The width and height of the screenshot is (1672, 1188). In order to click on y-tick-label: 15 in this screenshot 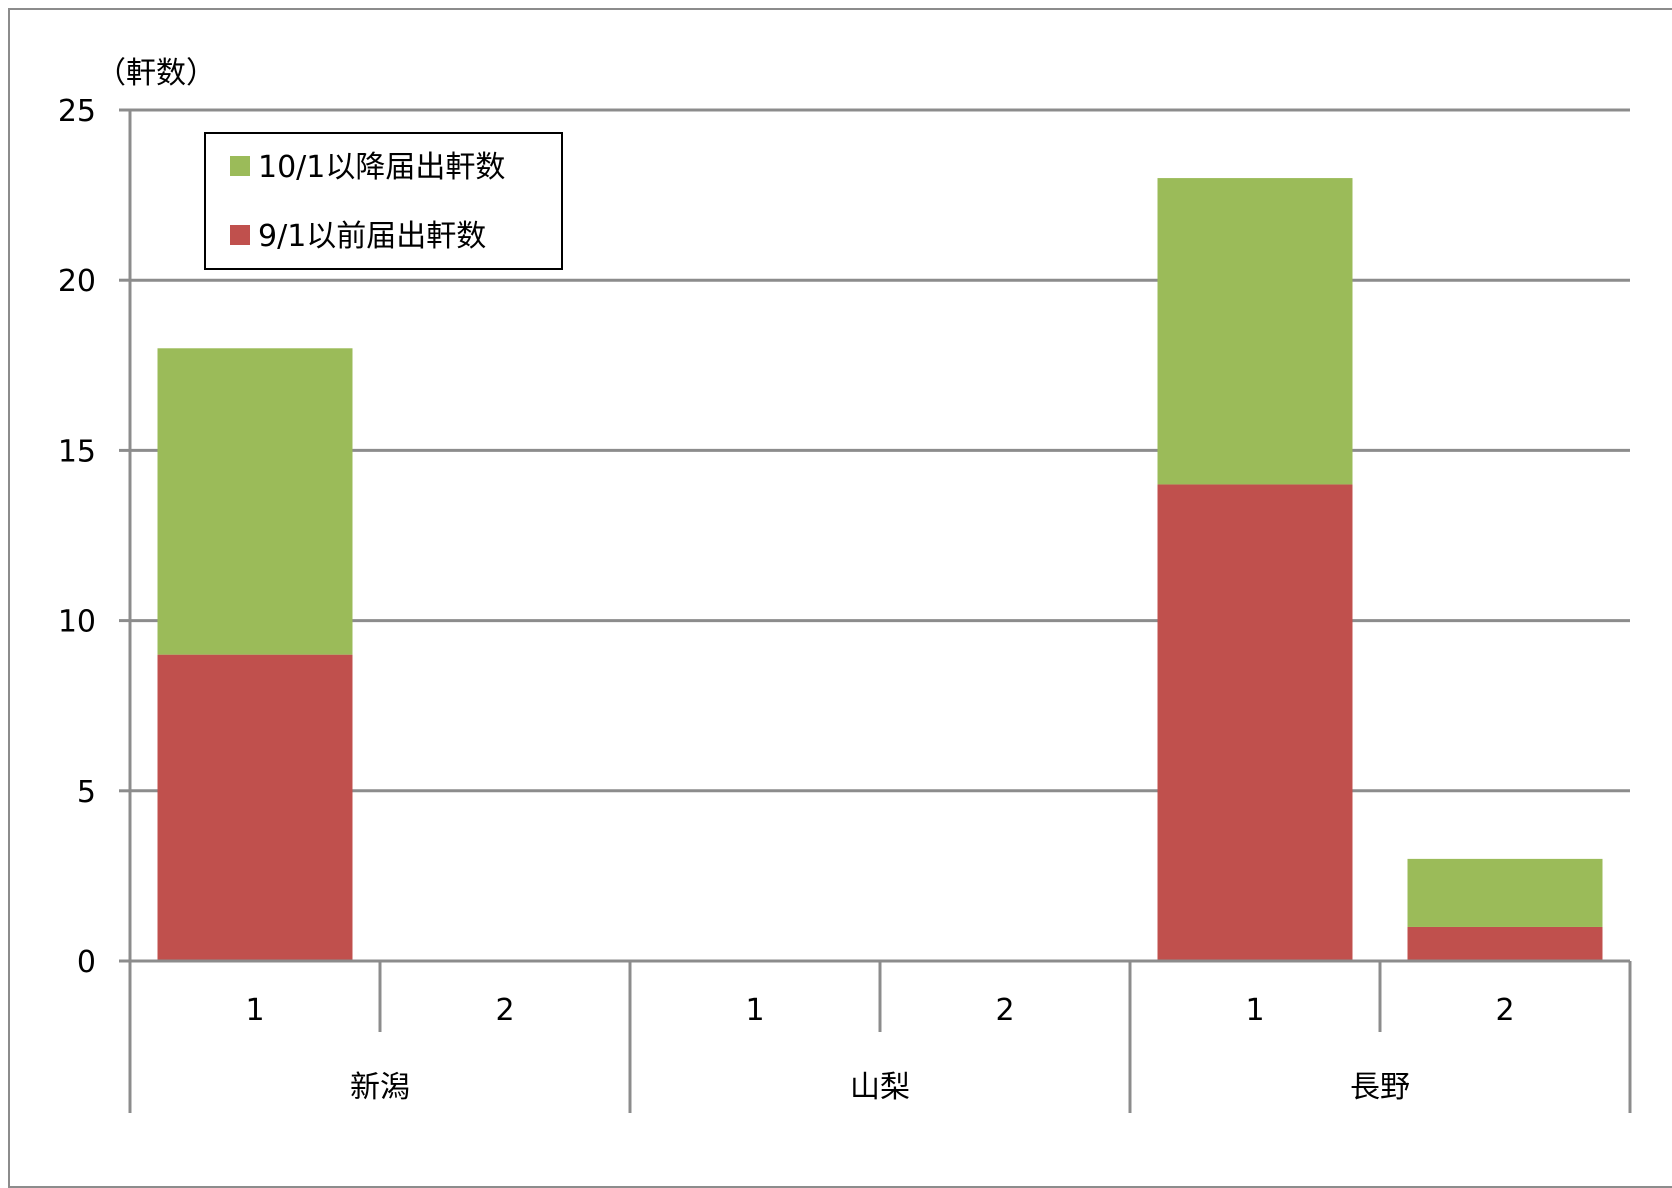, I will do `click(77, 451)`.